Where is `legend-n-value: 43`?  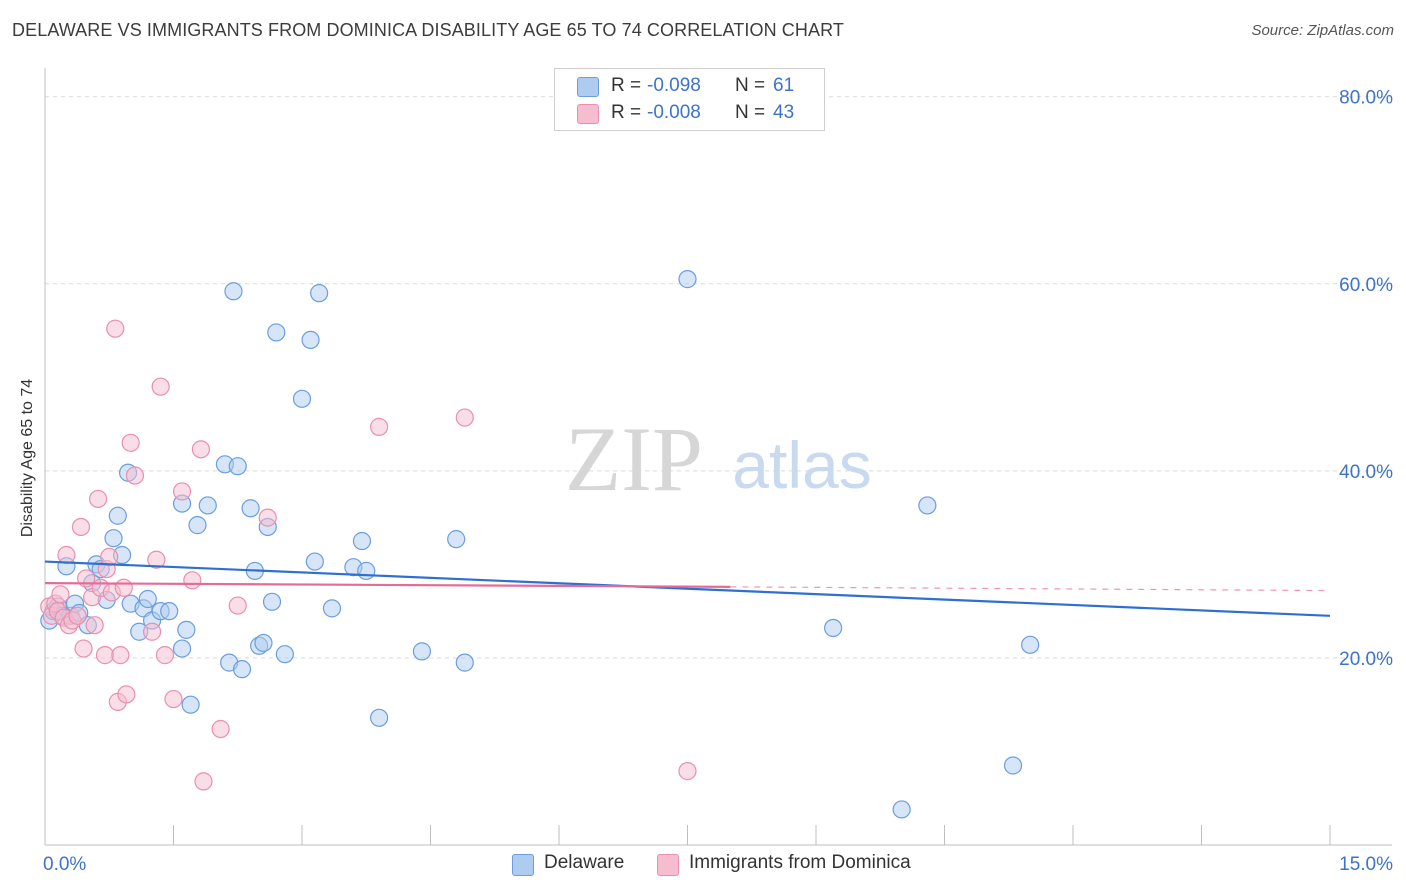 legend-n-value: 43 is located at coordinates (784, 112).